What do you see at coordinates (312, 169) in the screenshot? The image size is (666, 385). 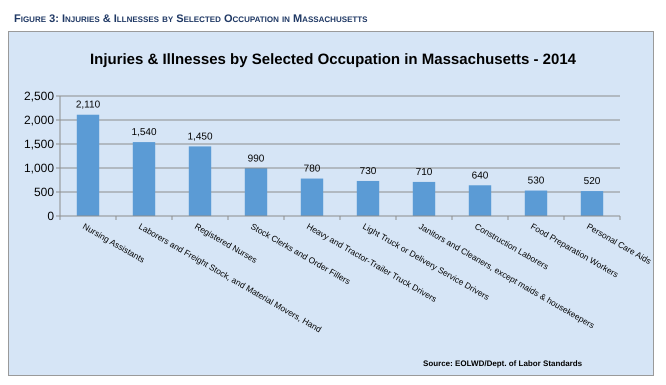 I see `data-label: 780` at bounding box center [312, 169].